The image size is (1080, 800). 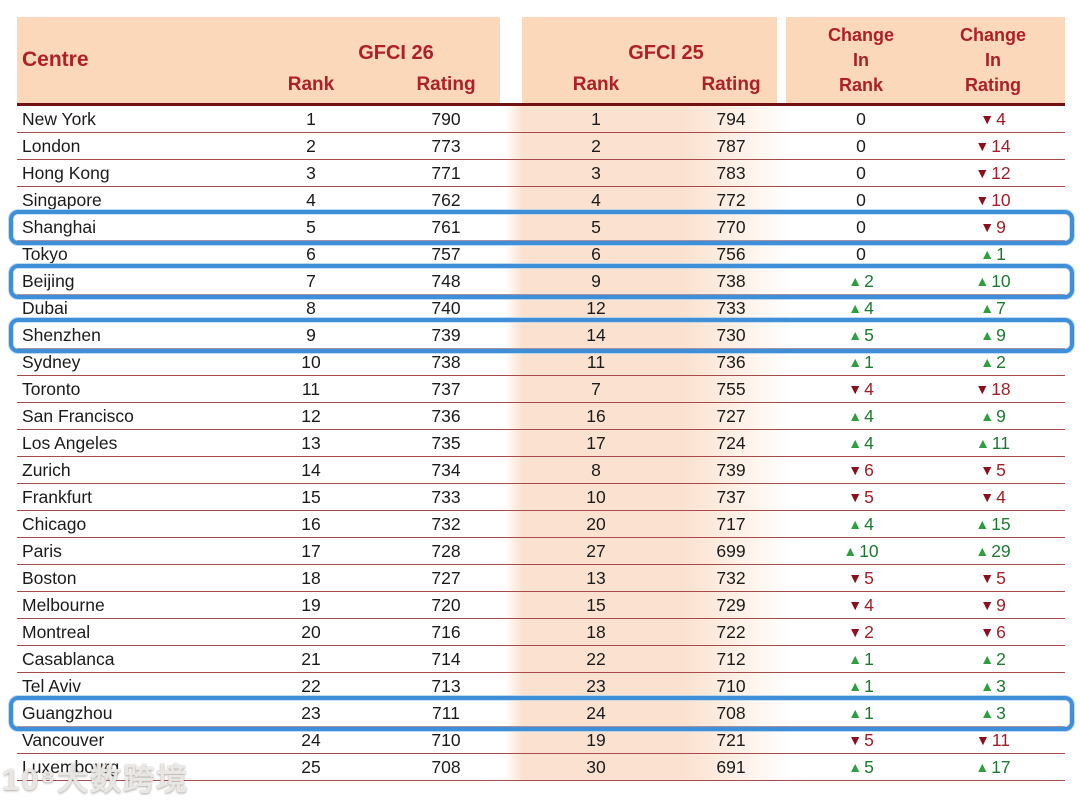 What do you see at coordinates (596, 685) in the screenshot?
I see `cell-gfci25-rank: 23` at bounding box center [596, 685].